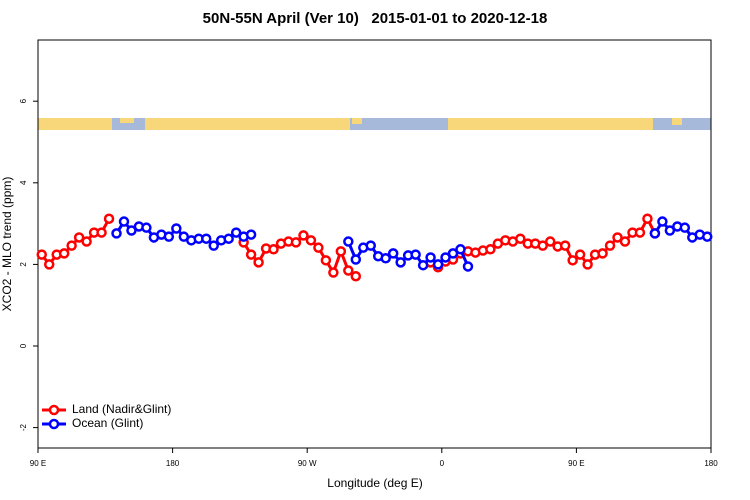 The width and height of the screenshot is (750, 500). Describe the element at coordinates (374, 483) in the screenshot. I see `x-axis-label: Longitude (deg E)` at that location.